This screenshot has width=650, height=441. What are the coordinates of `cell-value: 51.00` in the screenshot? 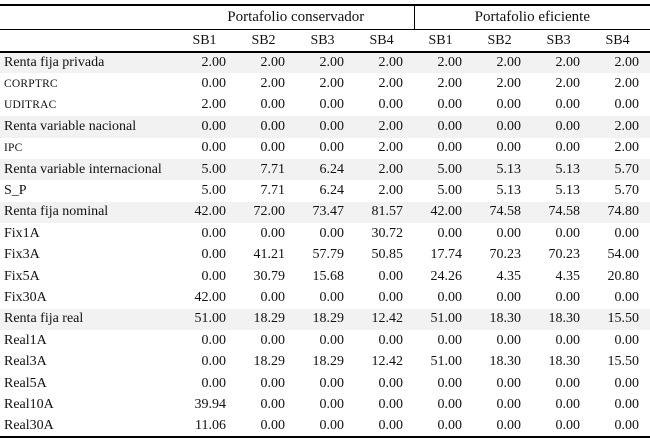 It's located at (446, 319).